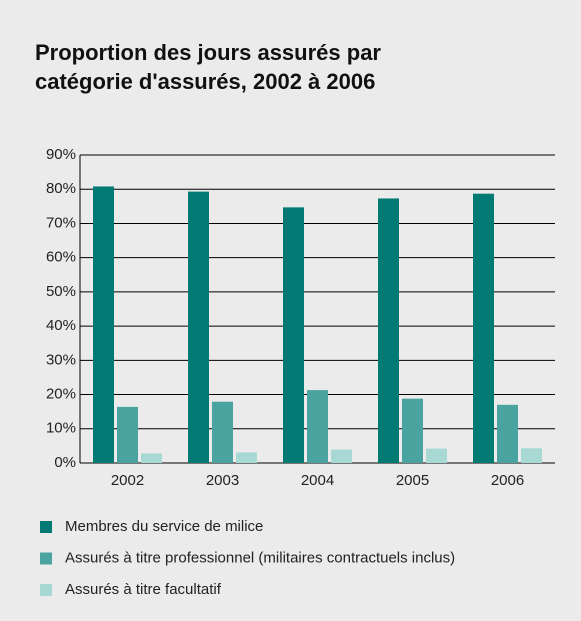 The height and width of the screenshot is (621, 581). What do you see at coordinates (61, 291) in the screenshot?
I see `y-tick-label: 50%` at bounding box center [61, 291].